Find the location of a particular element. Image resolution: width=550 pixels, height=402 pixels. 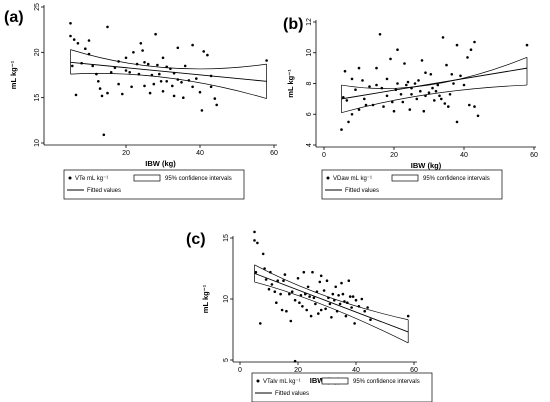

legend-ci-label: 95% confidence intervals is located at coordinates (386, 382).